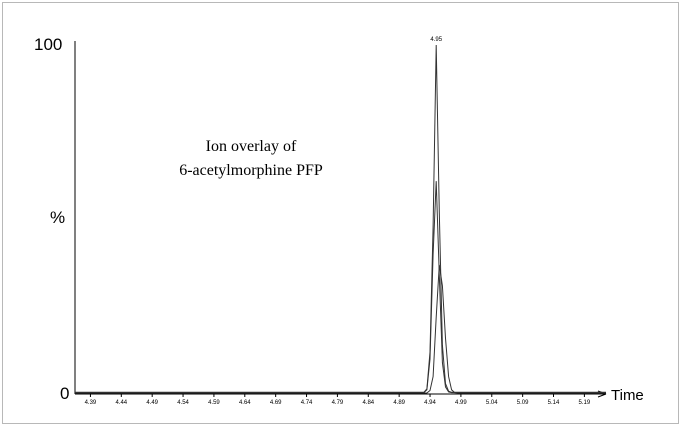  Describe the element at coordinates (251, 146) in the screenshot. I see `annotation-line-1: Ion overlay of` at that location.